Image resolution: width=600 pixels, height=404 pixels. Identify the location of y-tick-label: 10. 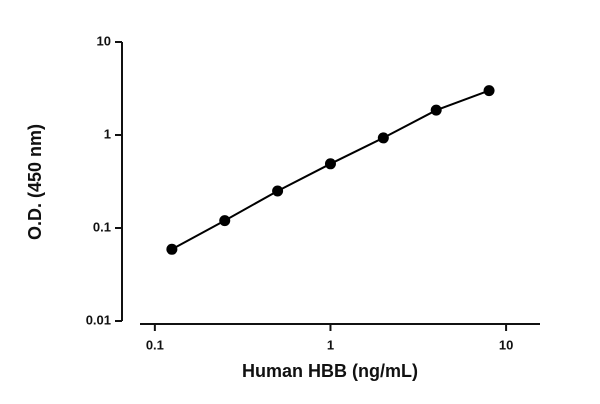
(104, 40).